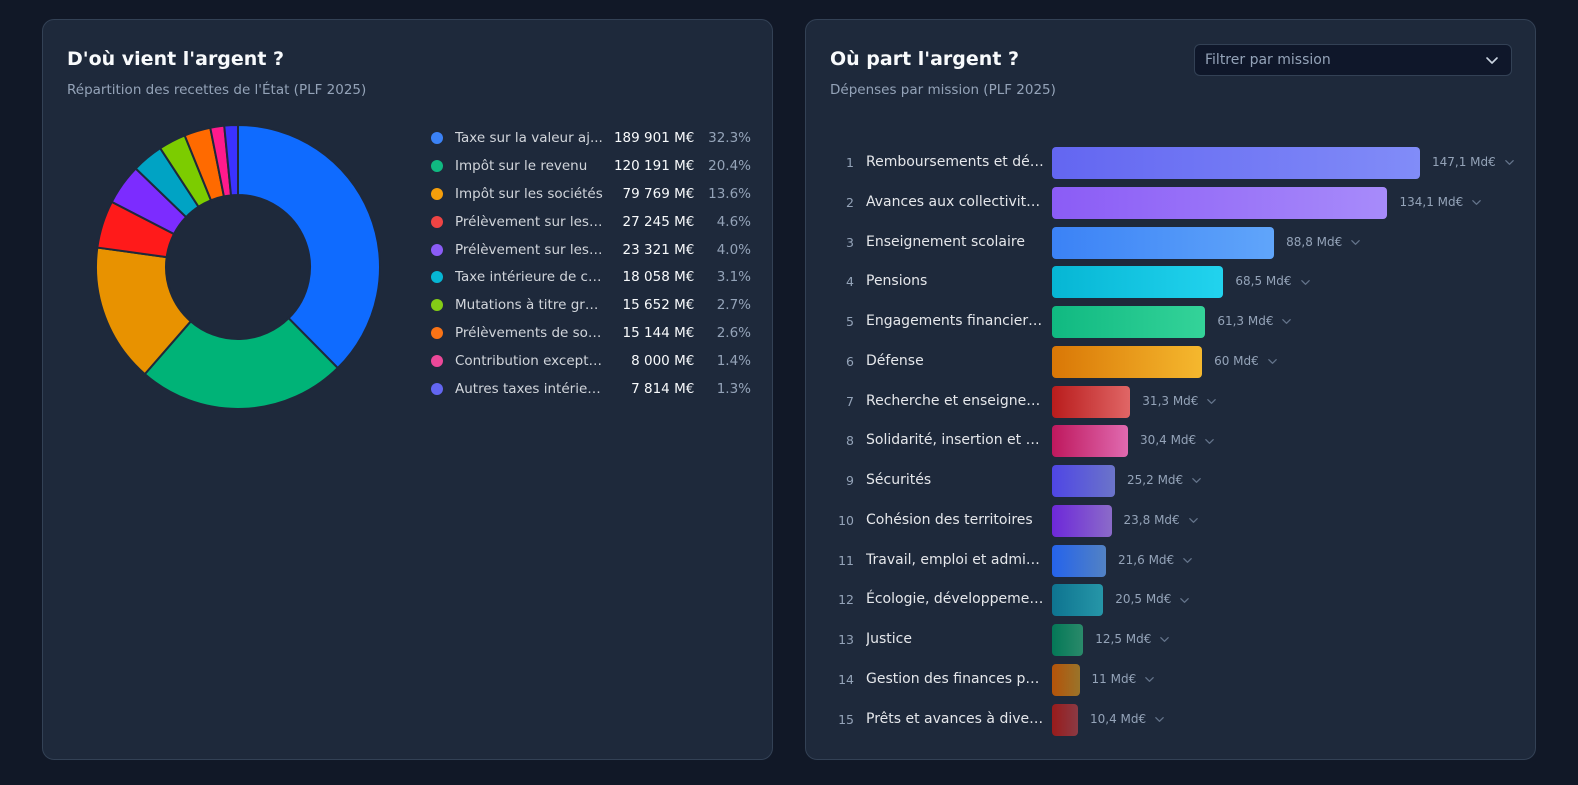 The image size is (1578, 785). Describe the element at coordinates (591, 361) in the screenshot. I see `legend-item: Contribution exceptio... 8 000 M€ 1.4%` at that location.